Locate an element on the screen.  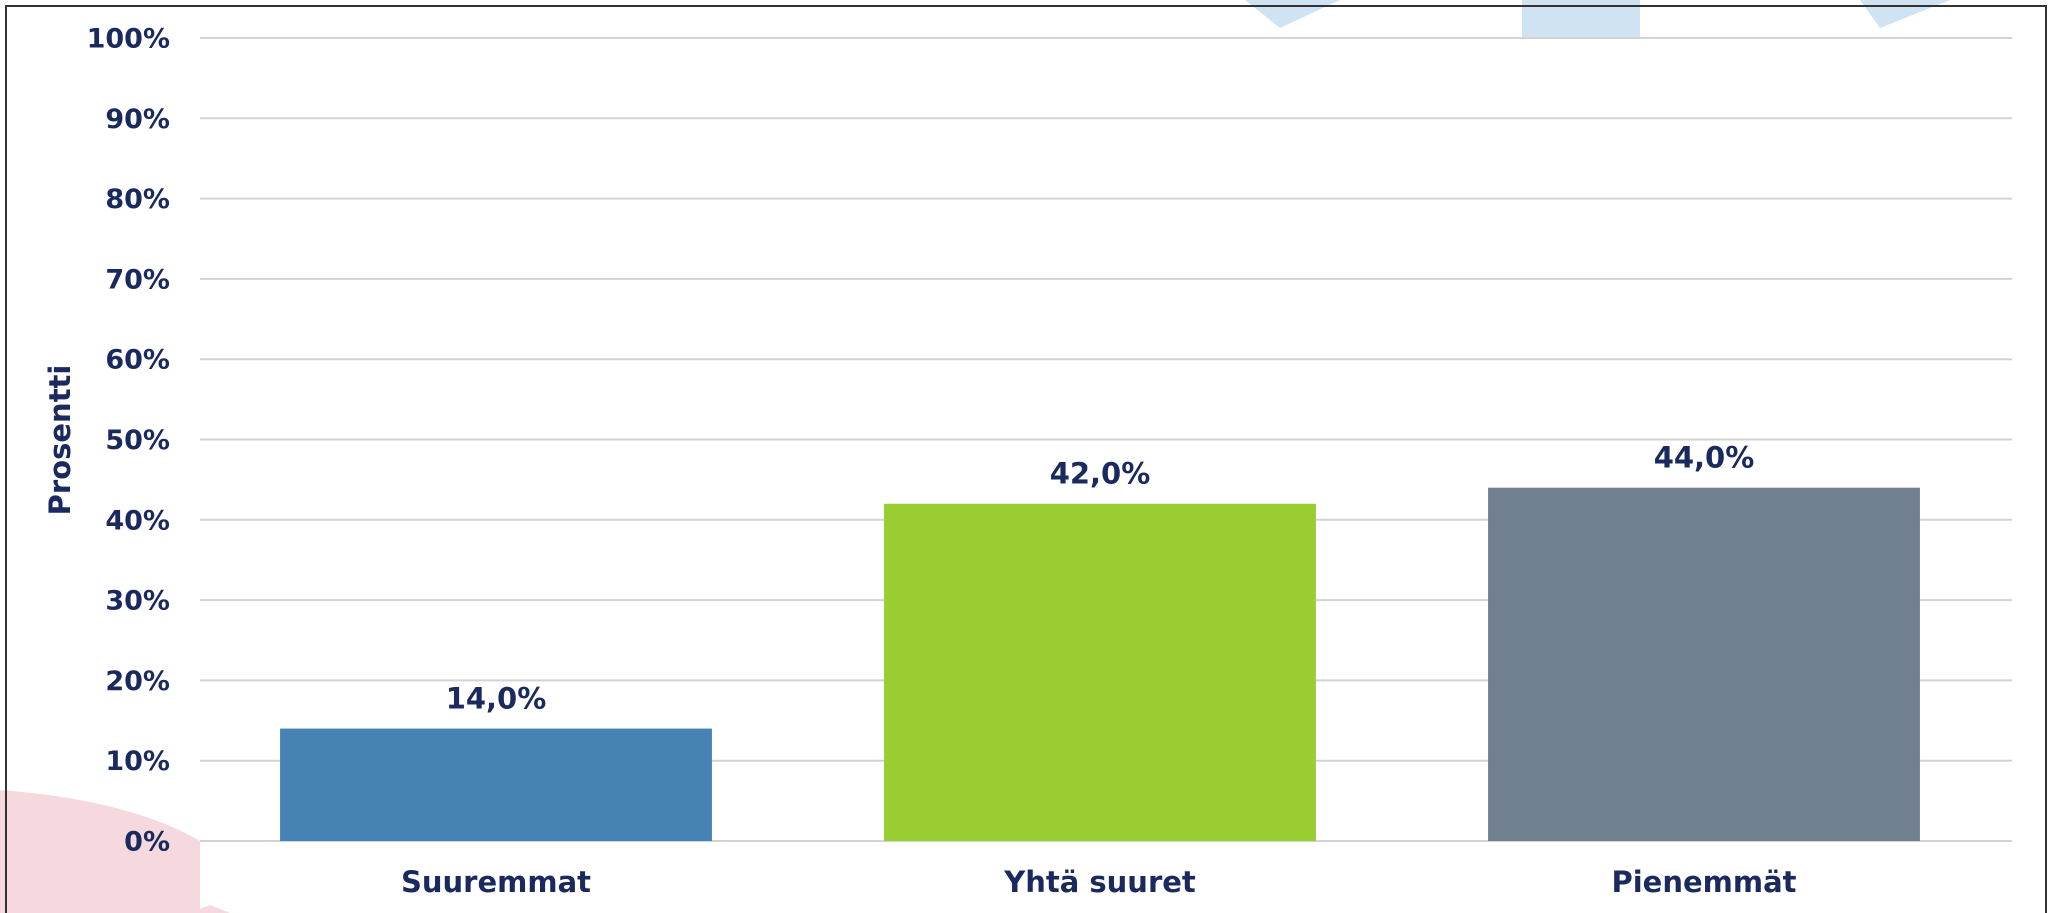
y-tick-label: 80% is located at coordinates (137, 199).